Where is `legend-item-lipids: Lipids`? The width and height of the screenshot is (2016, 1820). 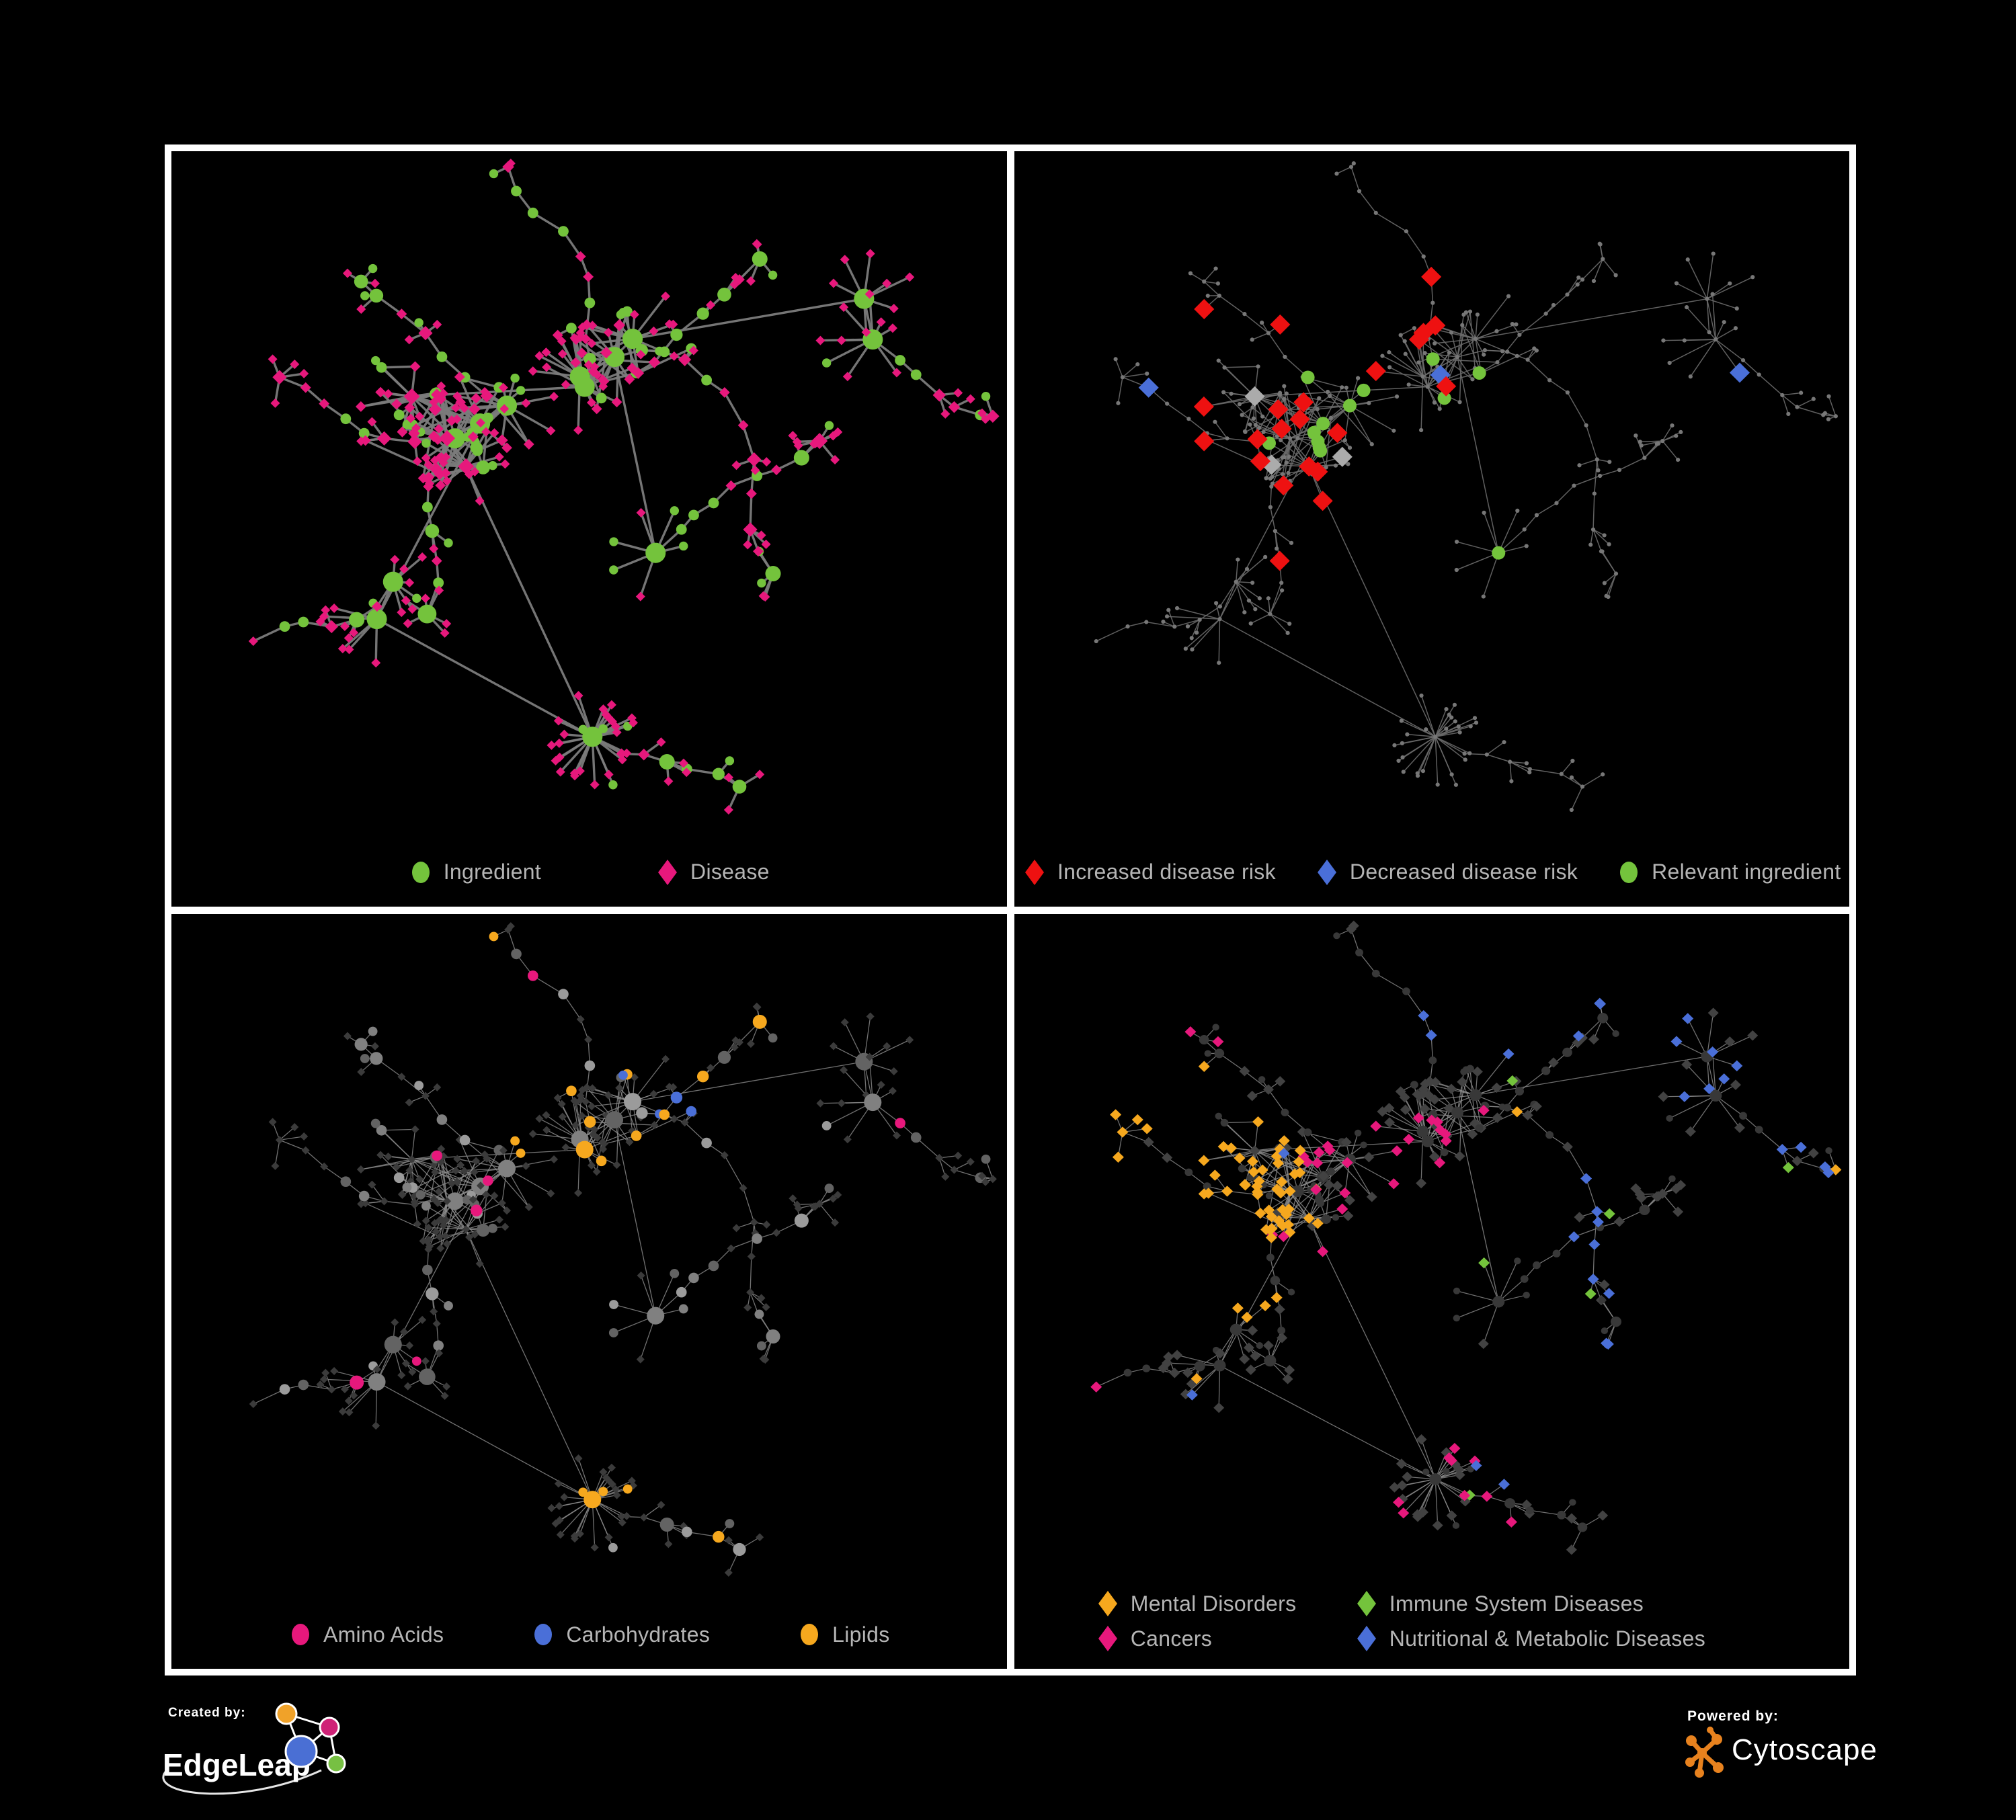
legend-item-lipids: Lipids is located at coordinates (843, 1635).